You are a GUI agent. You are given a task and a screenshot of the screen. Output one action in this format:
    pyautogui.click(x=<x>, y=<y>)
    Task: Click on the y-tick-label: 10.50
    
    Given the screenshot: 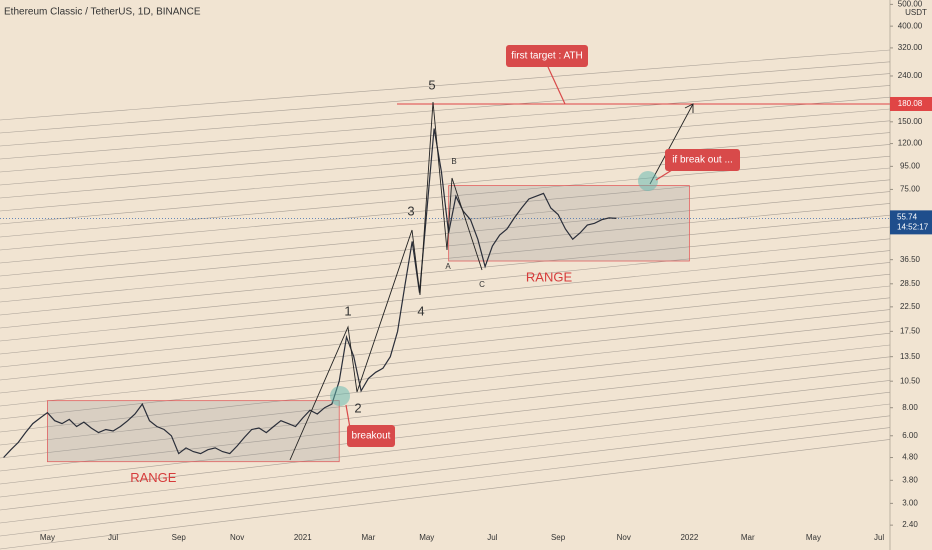 What is the action you would take?
    pyautogui.click(x=910, y=380)
    